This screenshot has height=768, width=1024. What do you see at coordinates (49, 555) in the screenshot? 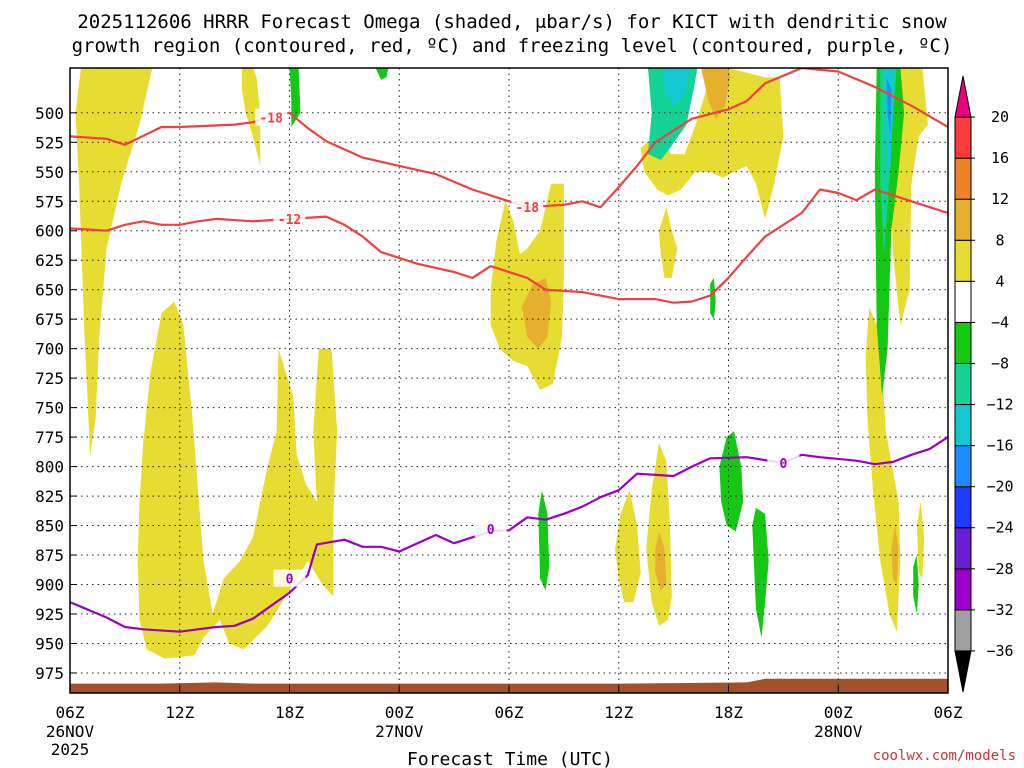
I see `y-tick-label-875: 875` at bounding box center [49, 555].